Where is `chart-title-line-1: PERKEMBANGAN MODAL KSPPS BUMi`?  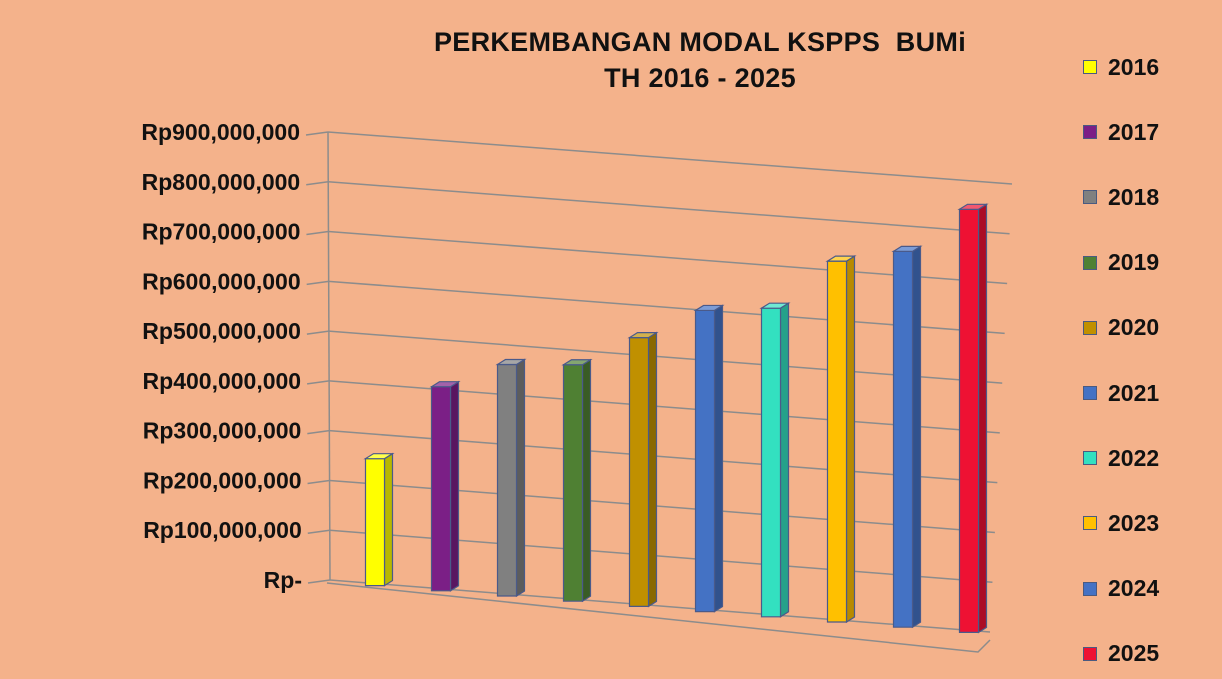 chart-title-line-1: PERKEMBANGAN MODAL KSPPS BUMi is located at coordinates (700, 42).